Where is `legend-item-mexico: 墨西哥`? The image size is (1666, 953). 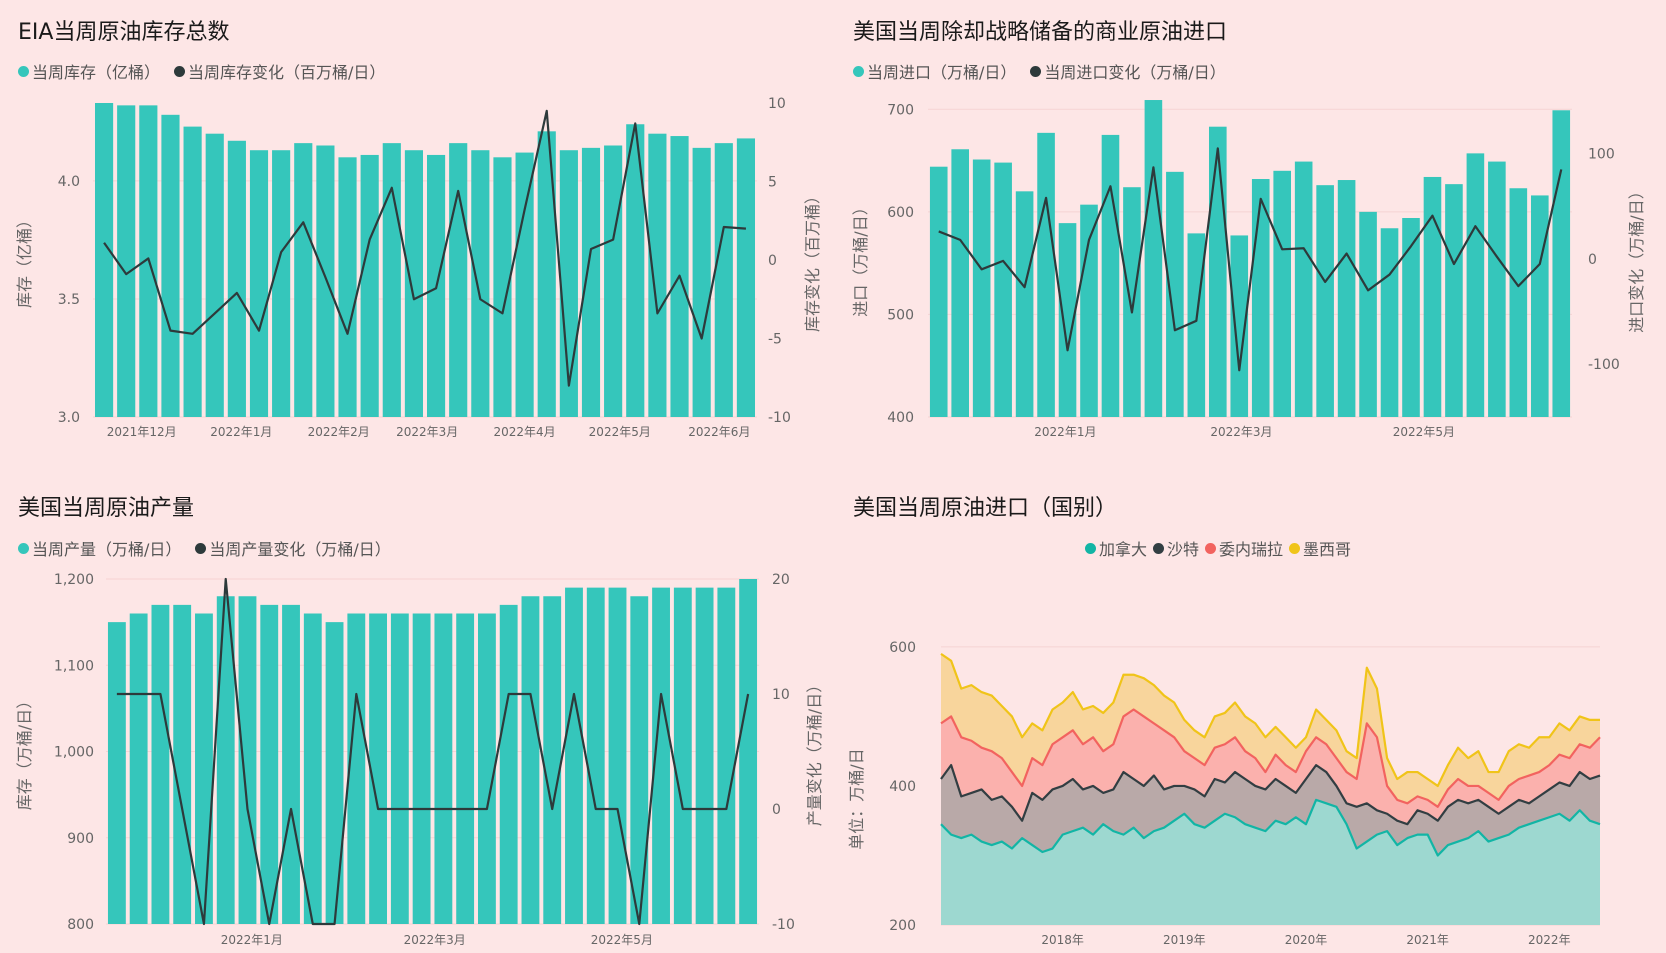
legend-item-mexico: 墨西哥 is located at coordinates (1320, 548).